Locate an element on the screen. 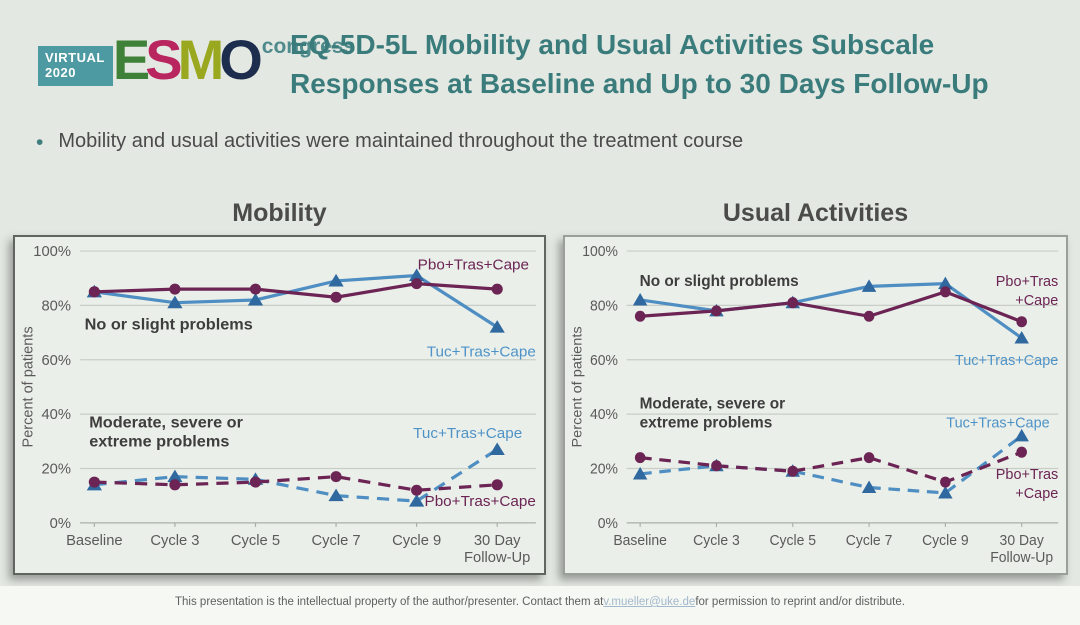 This screenshot has height=625, width=1080. esmo-letter-o: O is located at coordinates (241, 59).